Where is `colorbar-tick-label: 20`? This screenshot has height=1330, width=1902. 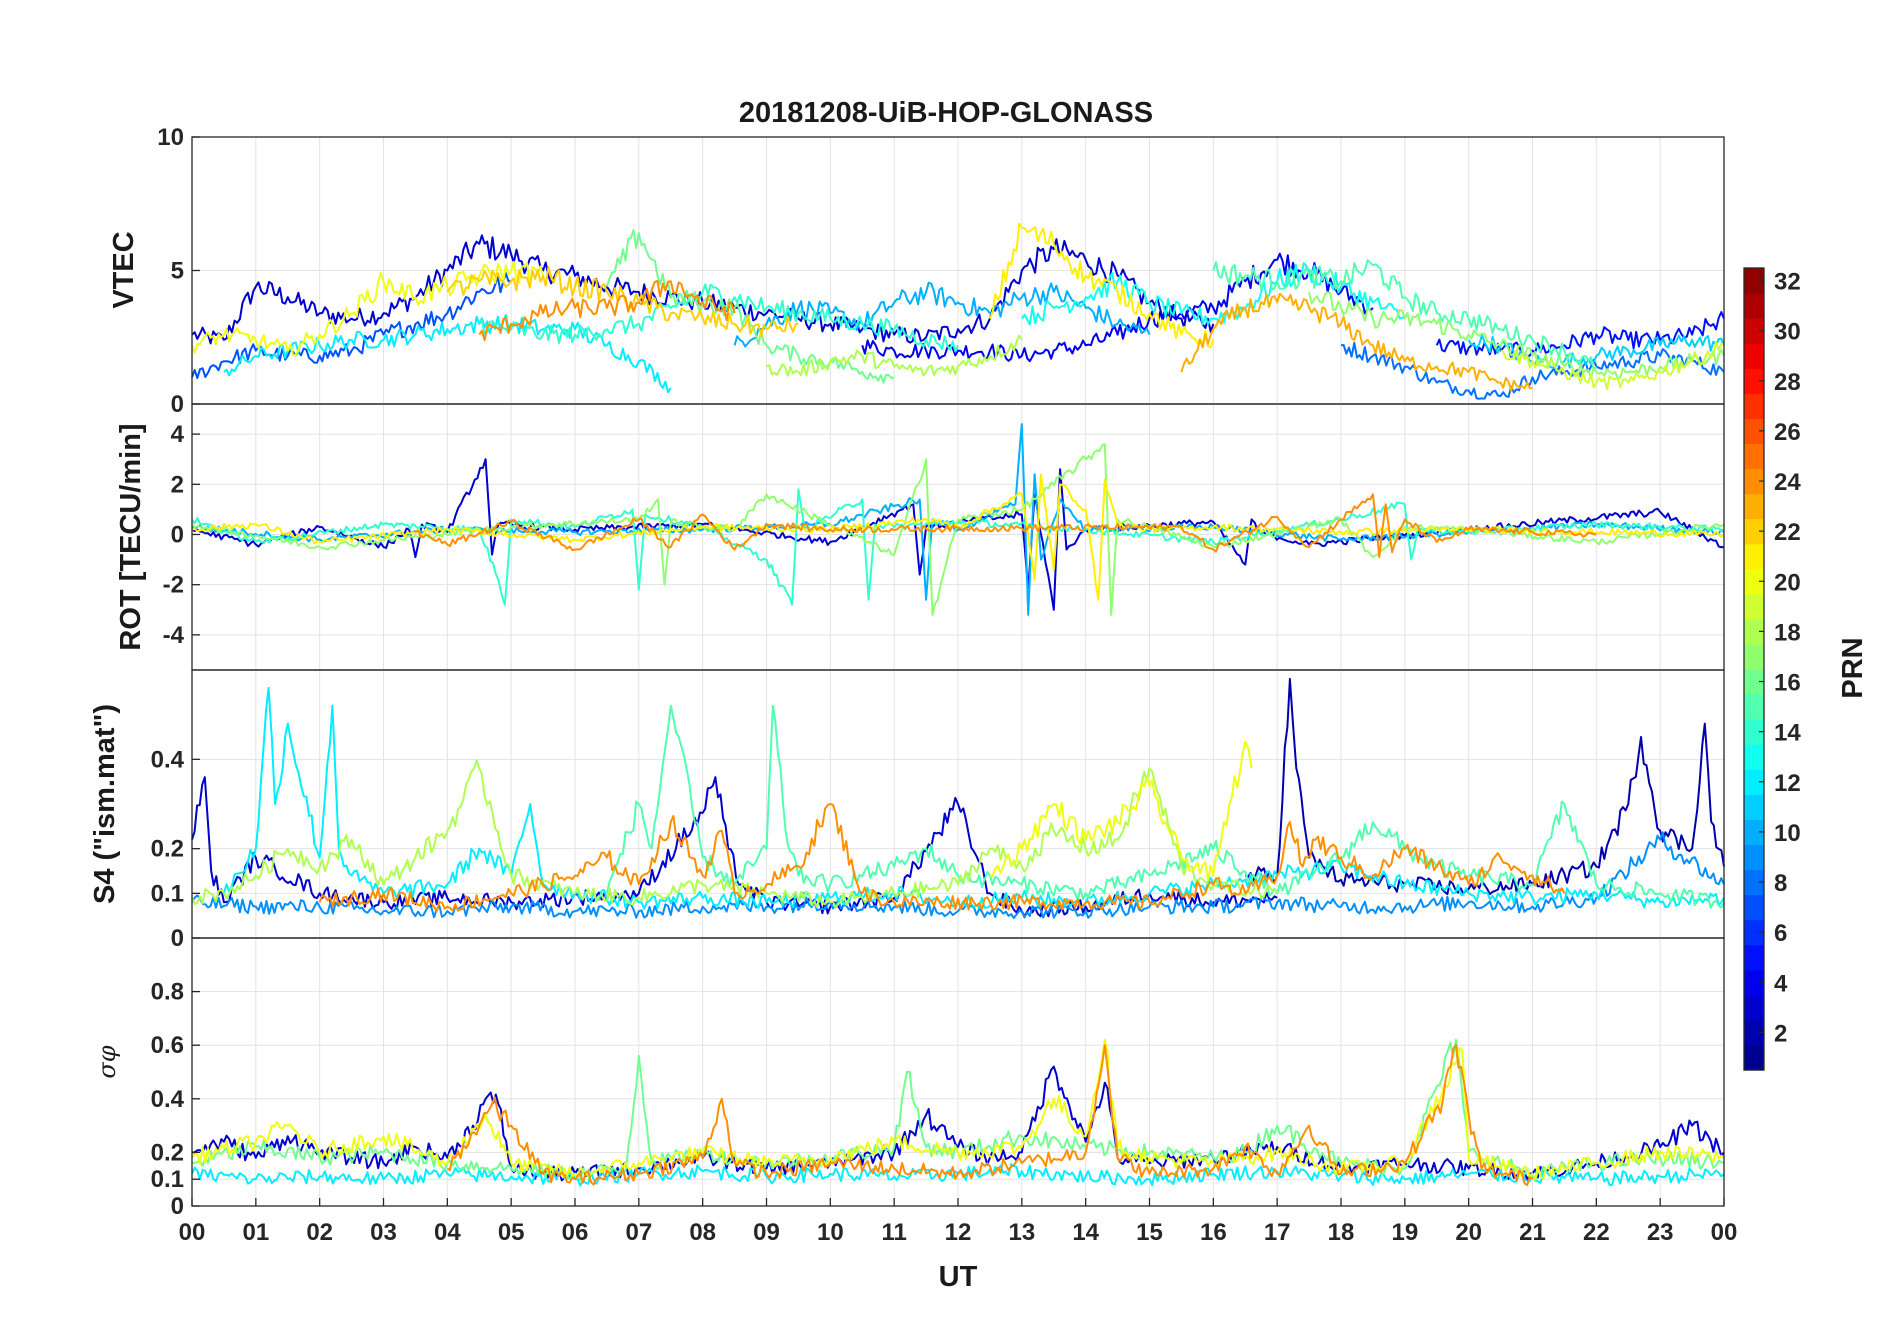
colorbar-tick-label: 20 is located at coordinates (1787, 582).